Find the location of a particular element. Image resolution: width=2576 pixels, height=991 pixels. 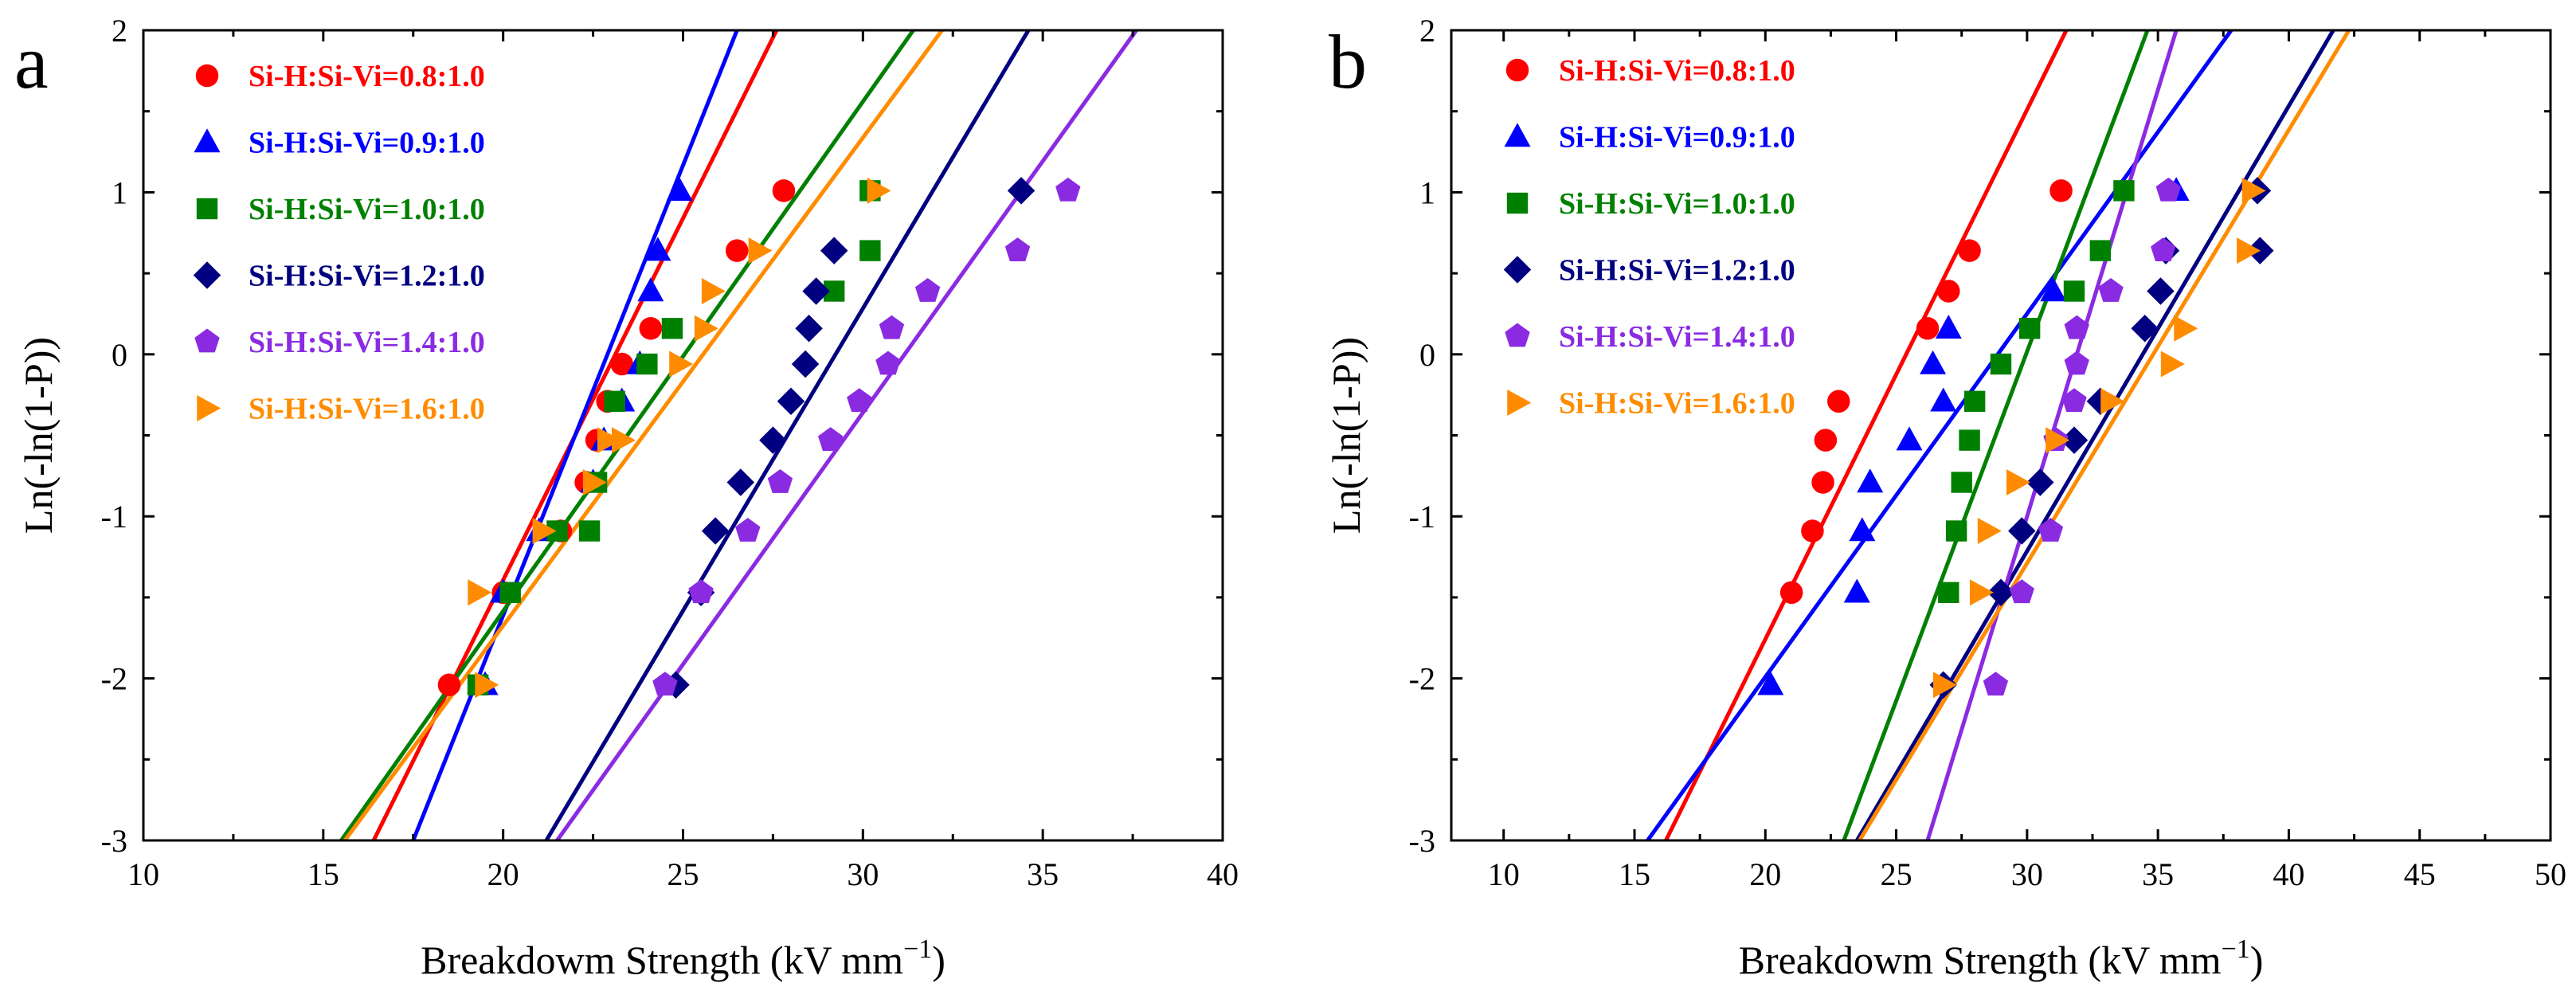

panel-letter-a: a is located at coordinates (31, 61).